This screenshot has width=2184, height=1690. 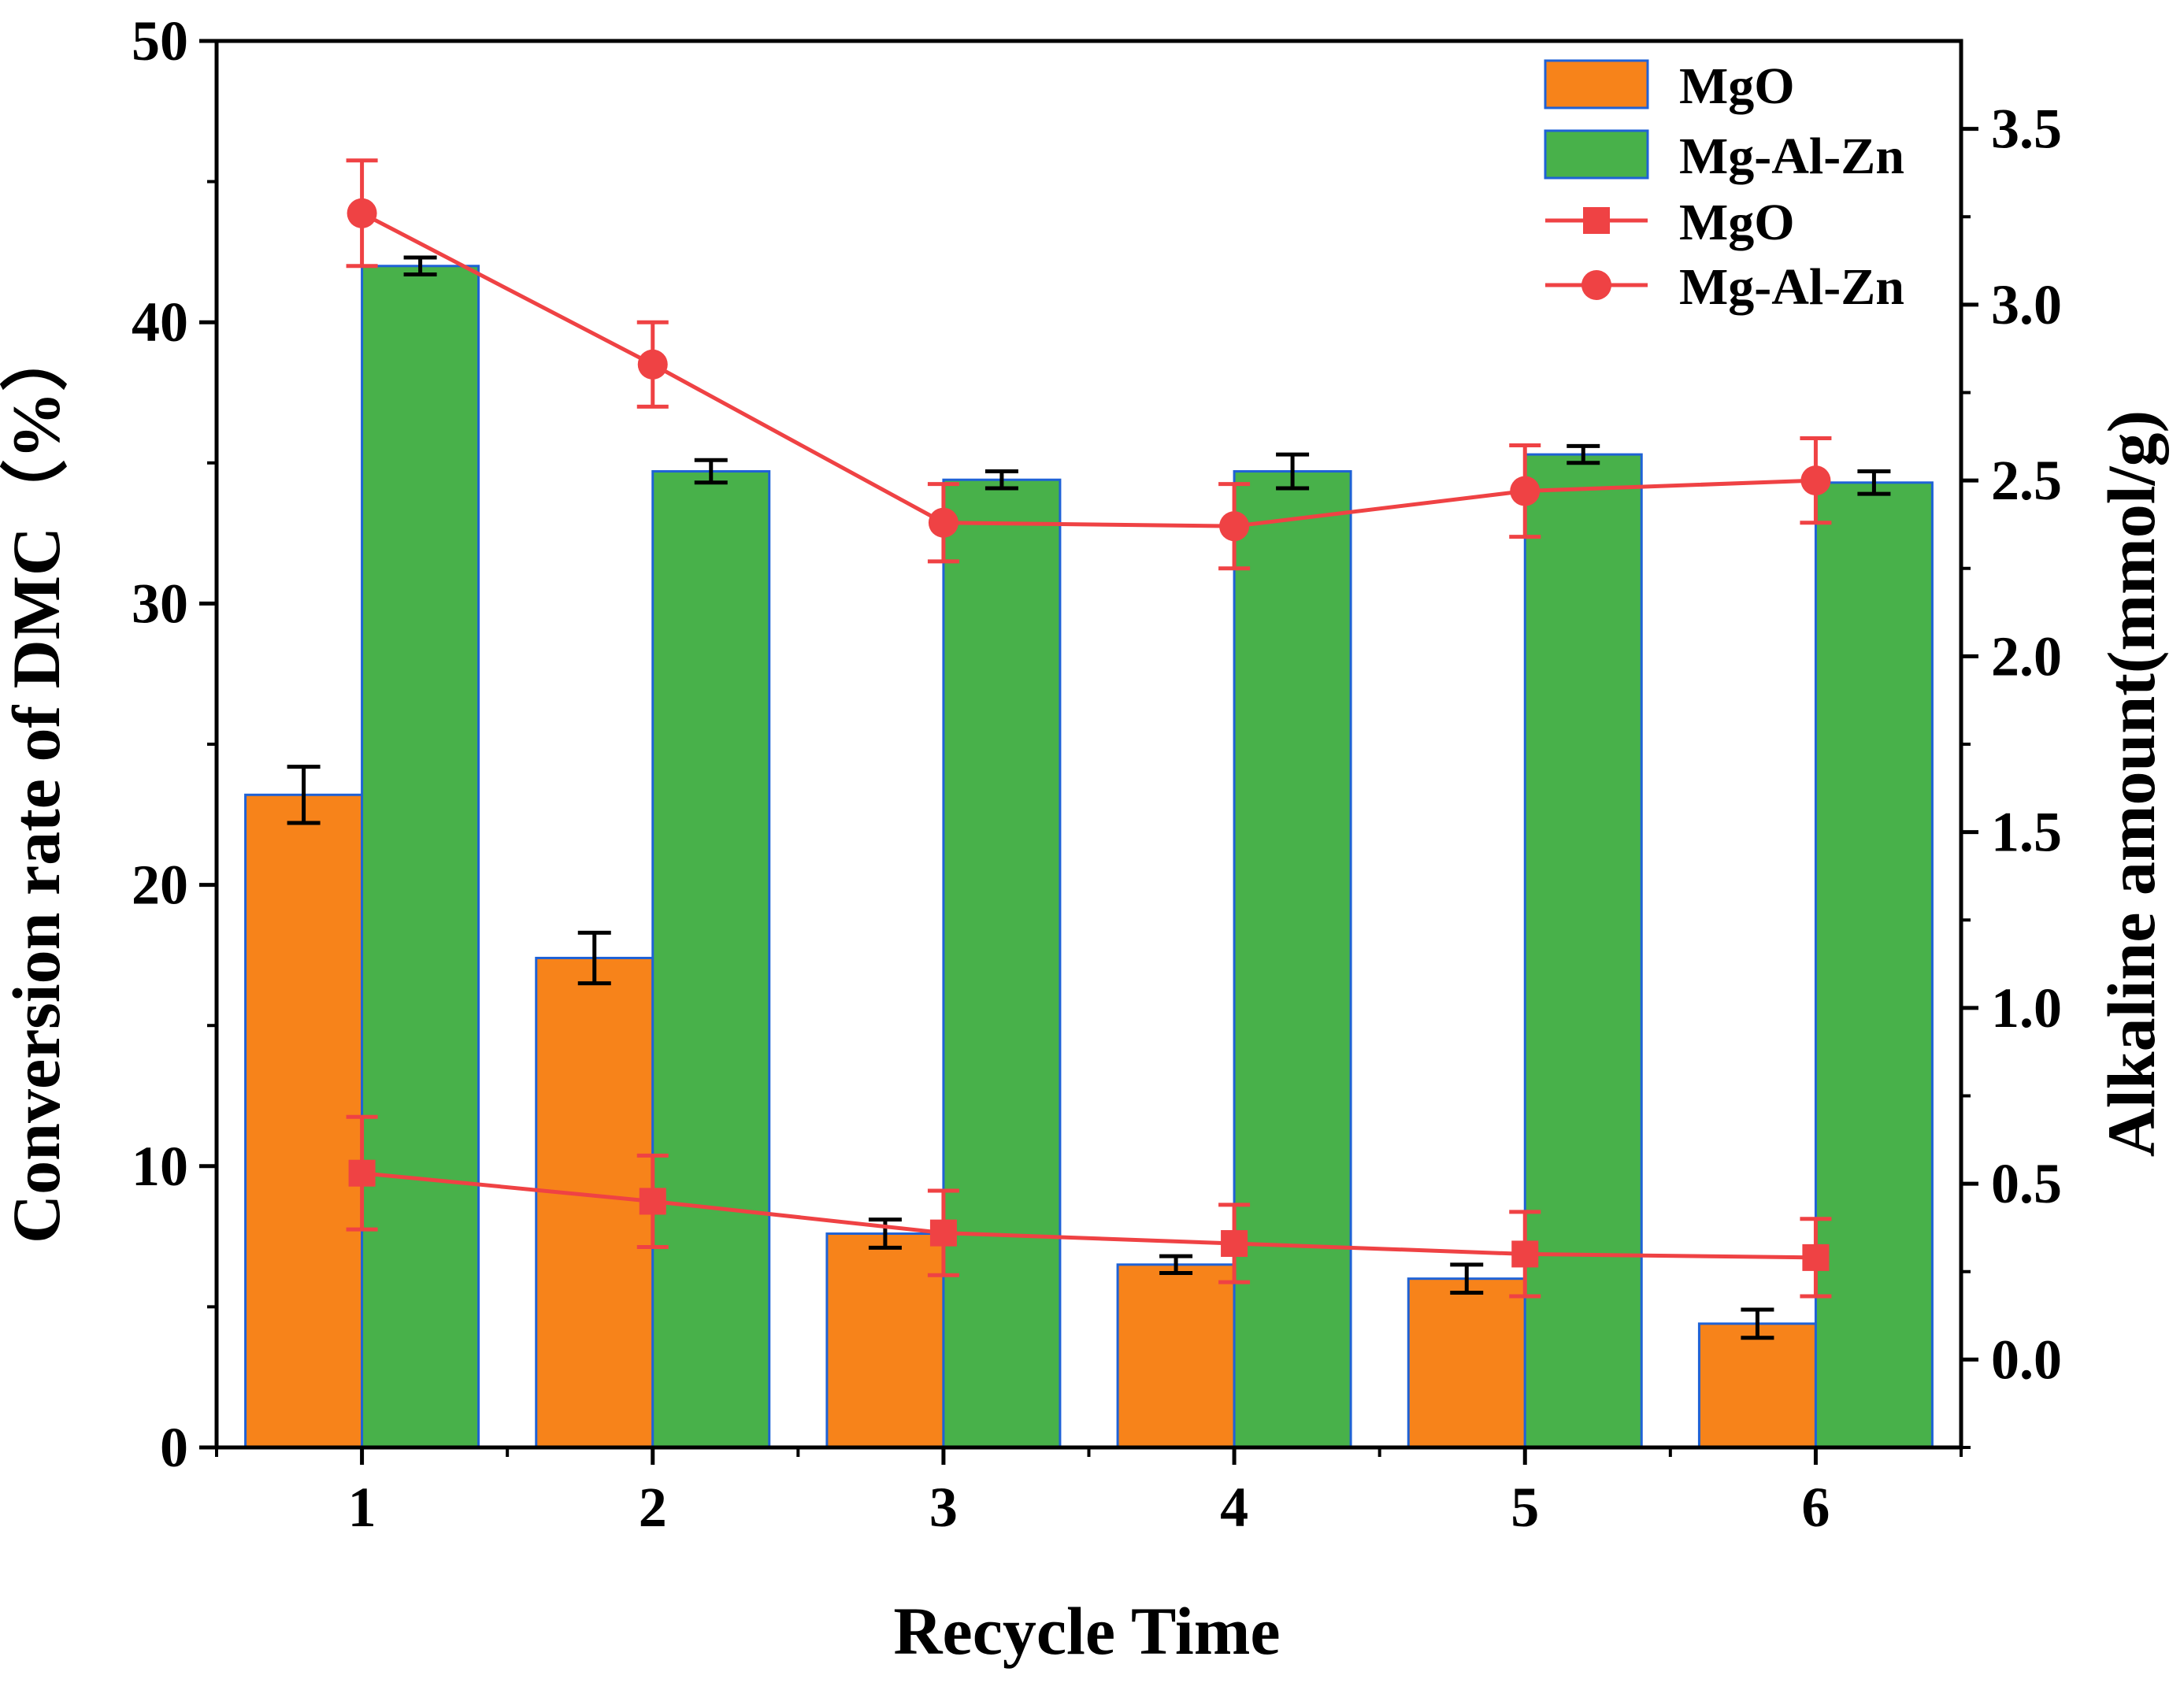 I want to click on y-axis-label: Conversion rate of DMC（%）, so click(x=37, y=783).